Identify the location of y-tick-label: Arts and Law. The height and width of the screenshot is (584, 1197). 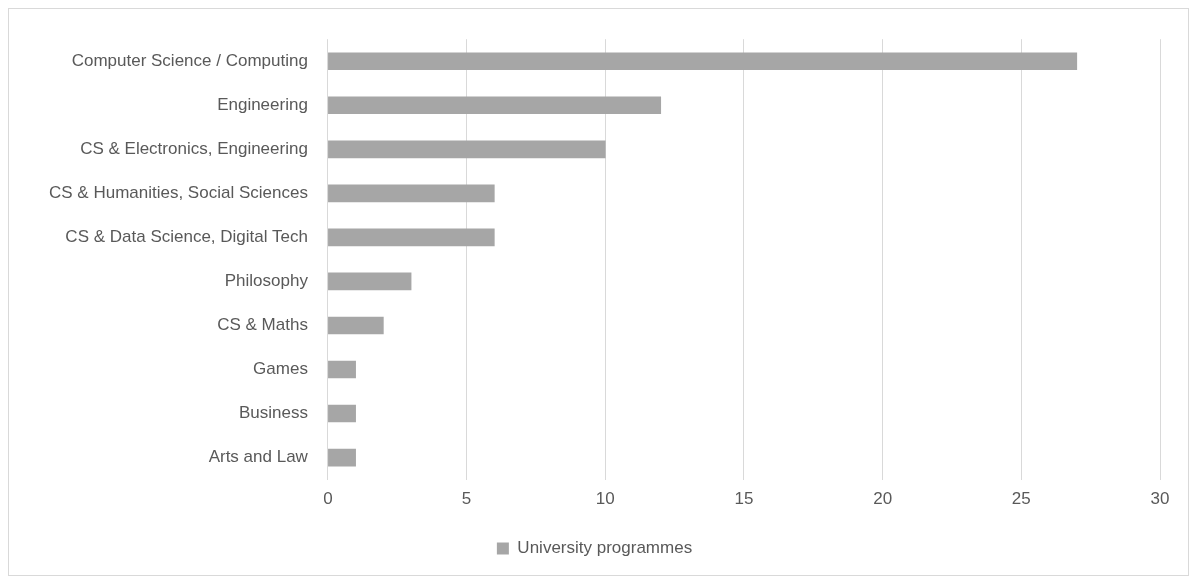
(258, 457).